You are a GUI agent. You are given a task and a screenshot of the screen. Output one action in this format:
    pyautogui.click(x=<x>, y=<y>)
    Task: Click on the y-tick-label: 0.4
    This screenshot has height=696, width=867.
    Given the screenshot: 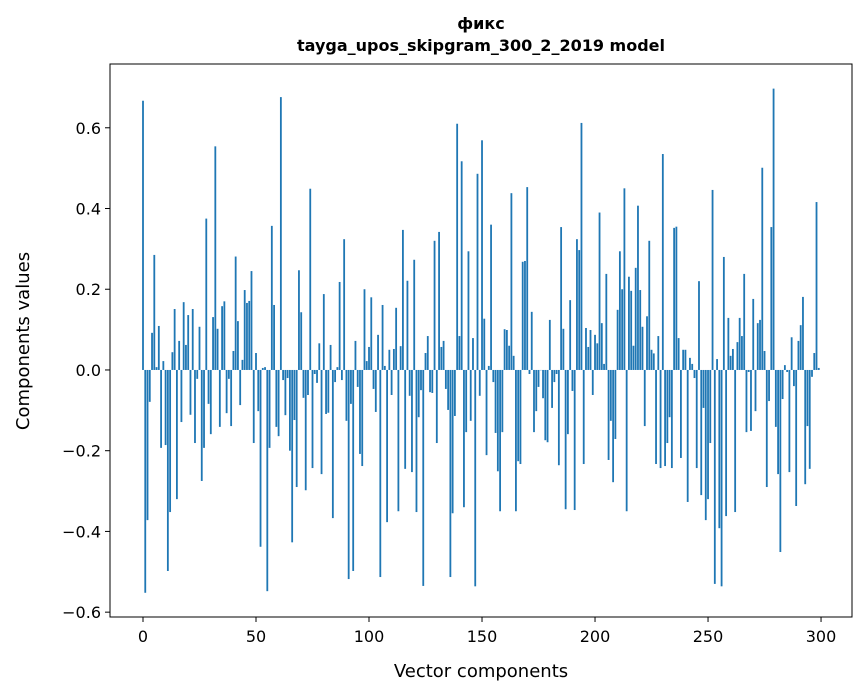 What is the action you would take?
    pyautogui.click(x=88, y=209)
    